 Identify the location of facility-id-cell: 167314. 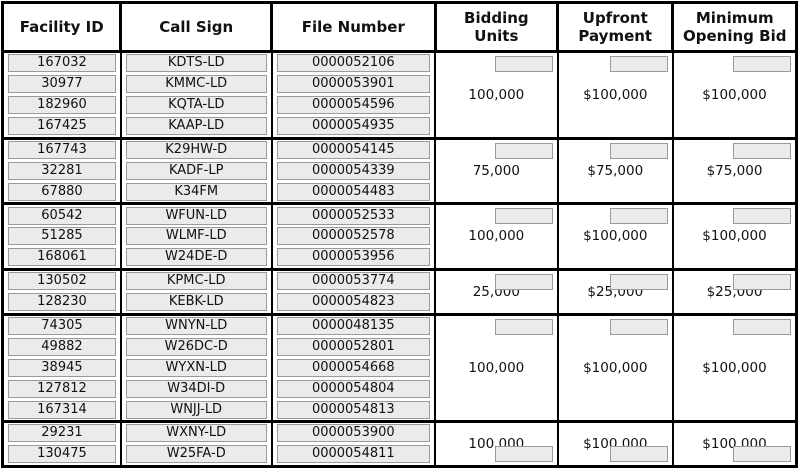
(61, 410).